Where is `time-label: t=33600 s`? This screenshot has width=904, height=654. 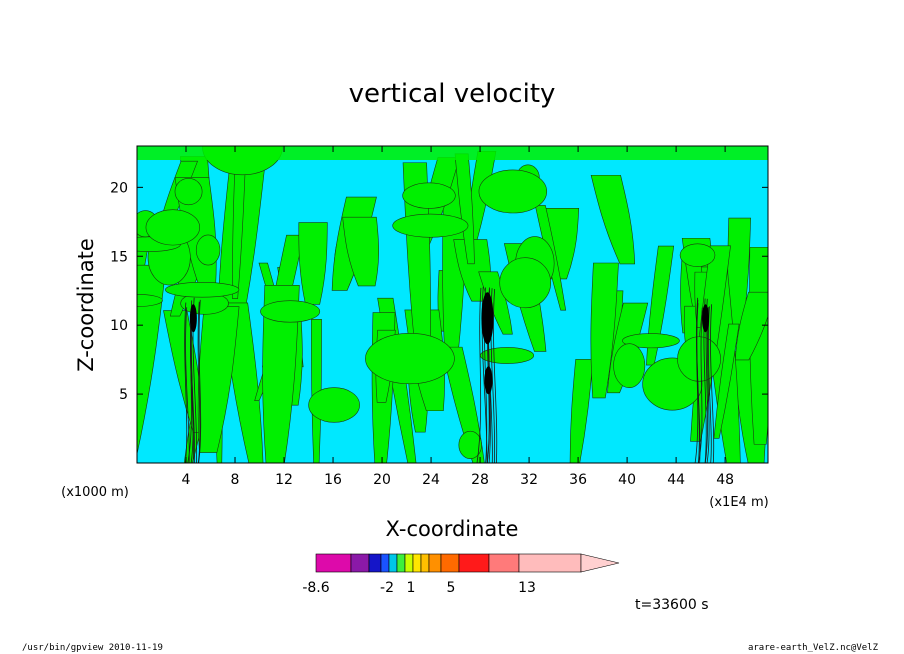 time-label: t=33600 s is located at coordinates (672, 605).